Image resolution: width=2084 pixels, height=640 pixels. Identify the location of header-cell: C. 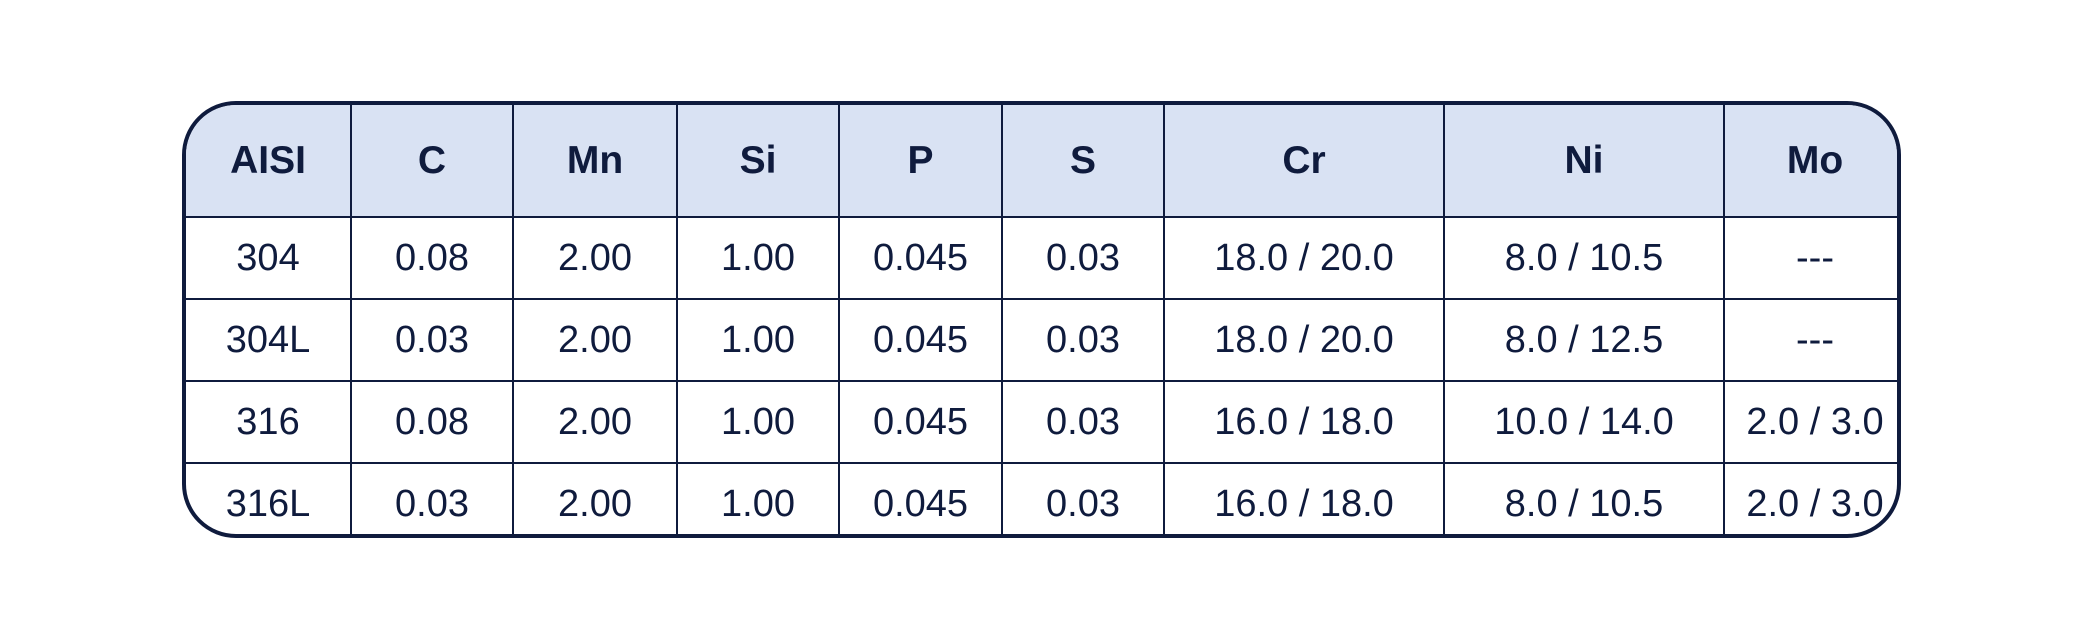
(432, 161).